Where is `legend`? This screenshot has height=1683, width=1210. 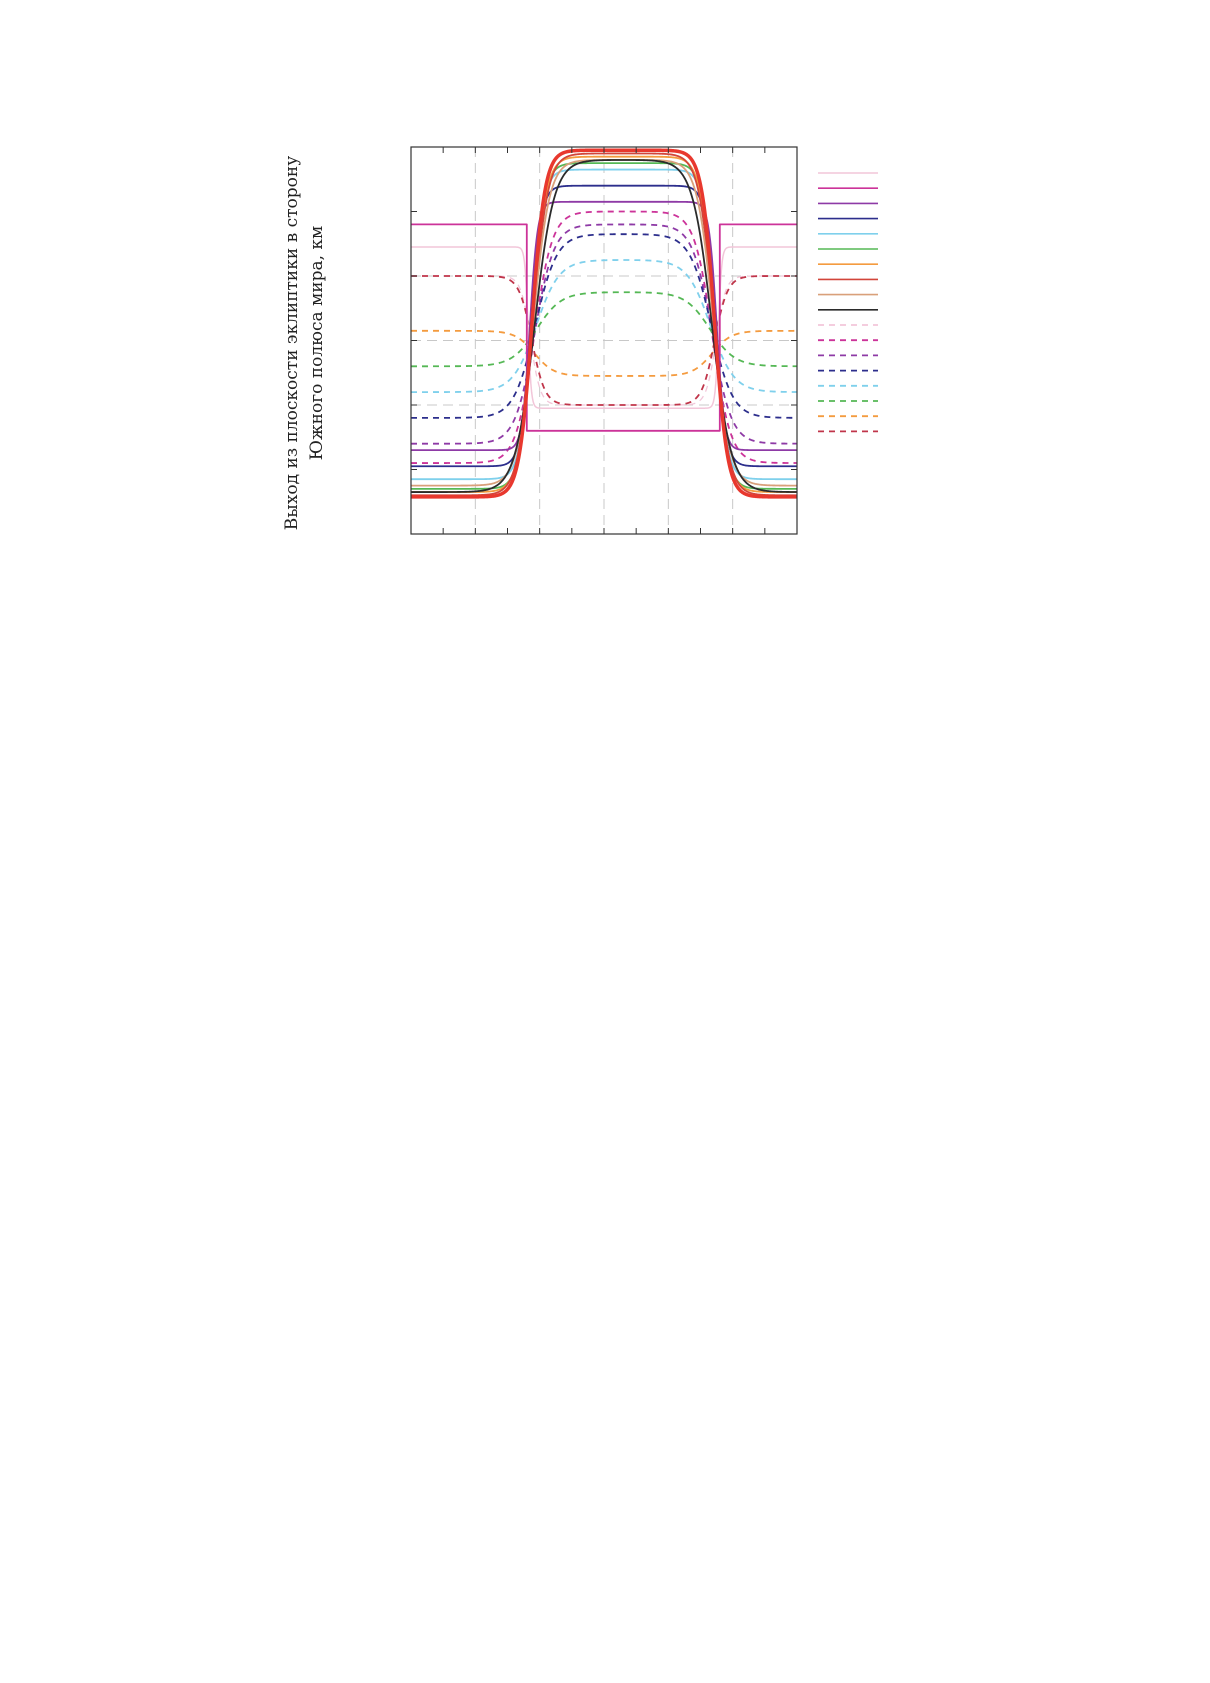
legend is located at coordinates (848, 302).